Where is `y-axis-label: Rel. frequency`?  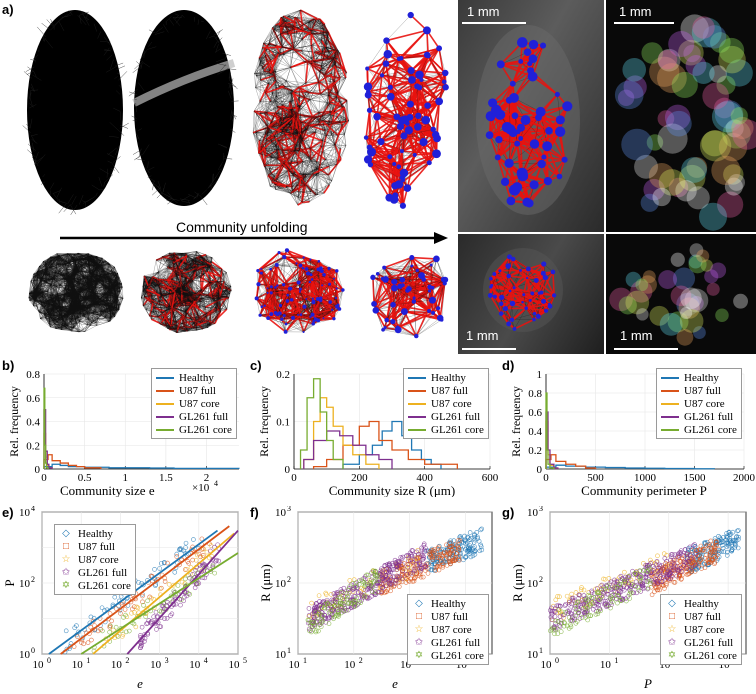 y-axis-label: Rel. frequency is located at coordinates (14, 421).